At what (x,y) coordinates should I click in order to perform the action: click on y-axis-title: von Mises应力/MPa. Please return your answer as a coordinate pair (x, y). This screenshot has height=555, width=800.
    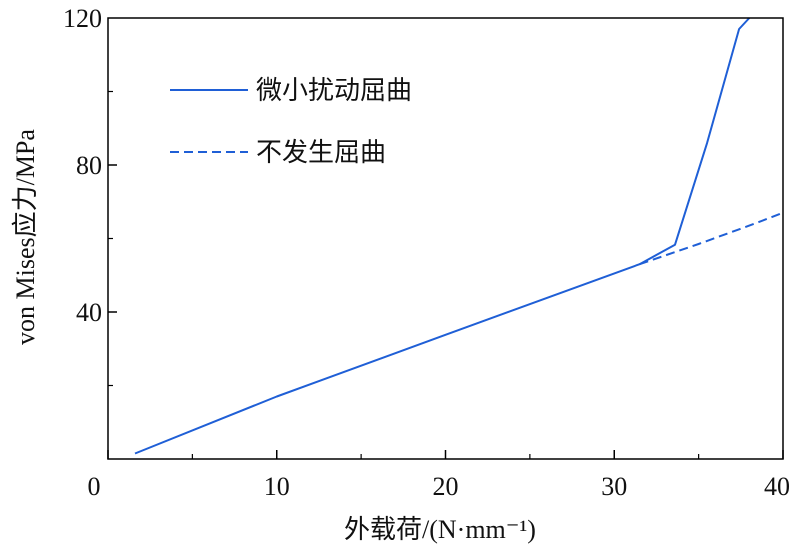
    Looking at the image, I should click on (25, 237).